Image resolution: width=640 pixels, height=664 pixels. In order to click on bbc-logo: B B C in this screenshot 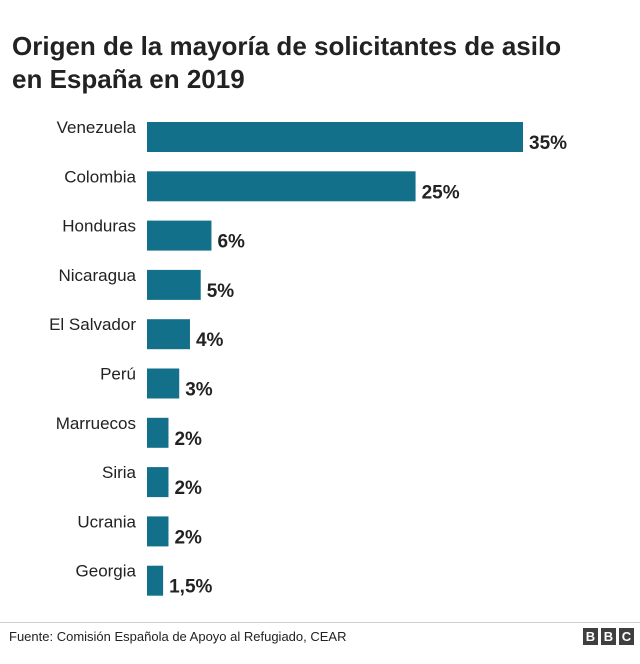, I will do `click(608, 636)`.